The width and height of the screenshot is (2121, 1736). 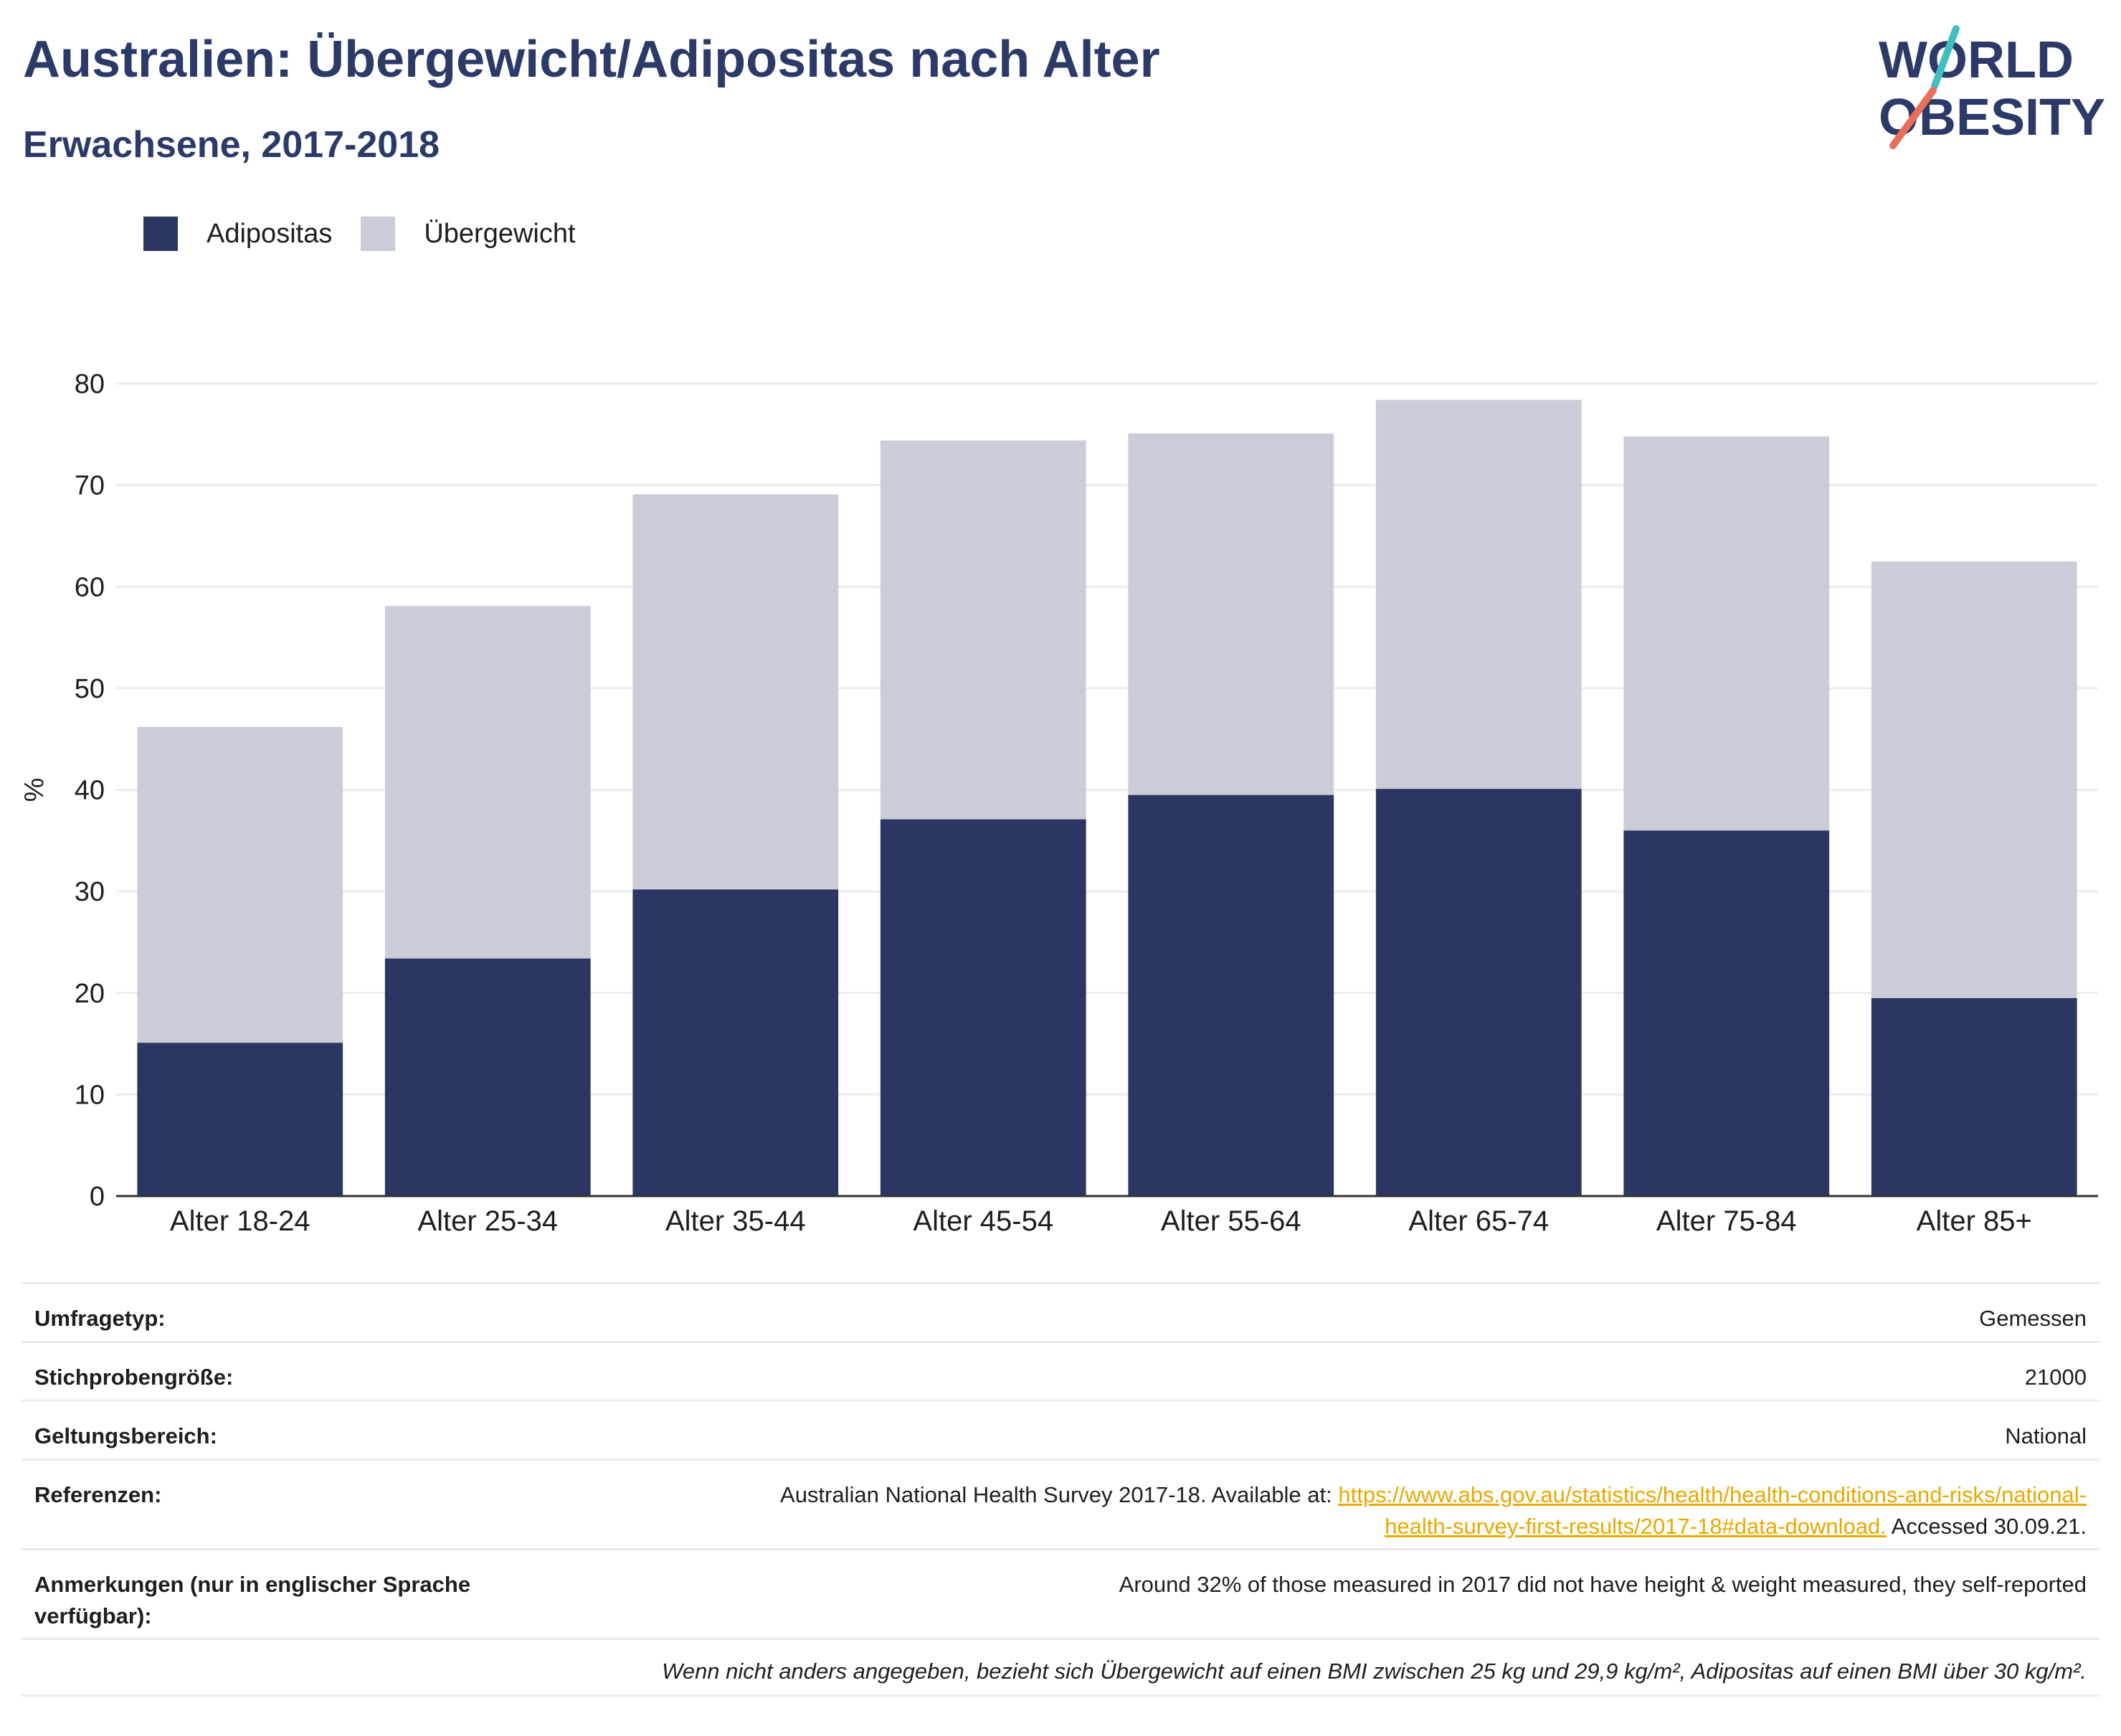 I want to click on legend-item-adipositas: Adipositas, so click(x=237, y=234).